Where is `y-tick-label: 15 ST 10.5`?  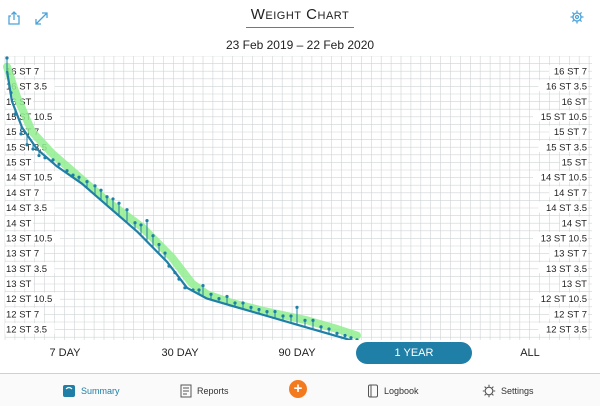
y-tick-label: 15 ST 10.5 is located at coordinates (564, 117).